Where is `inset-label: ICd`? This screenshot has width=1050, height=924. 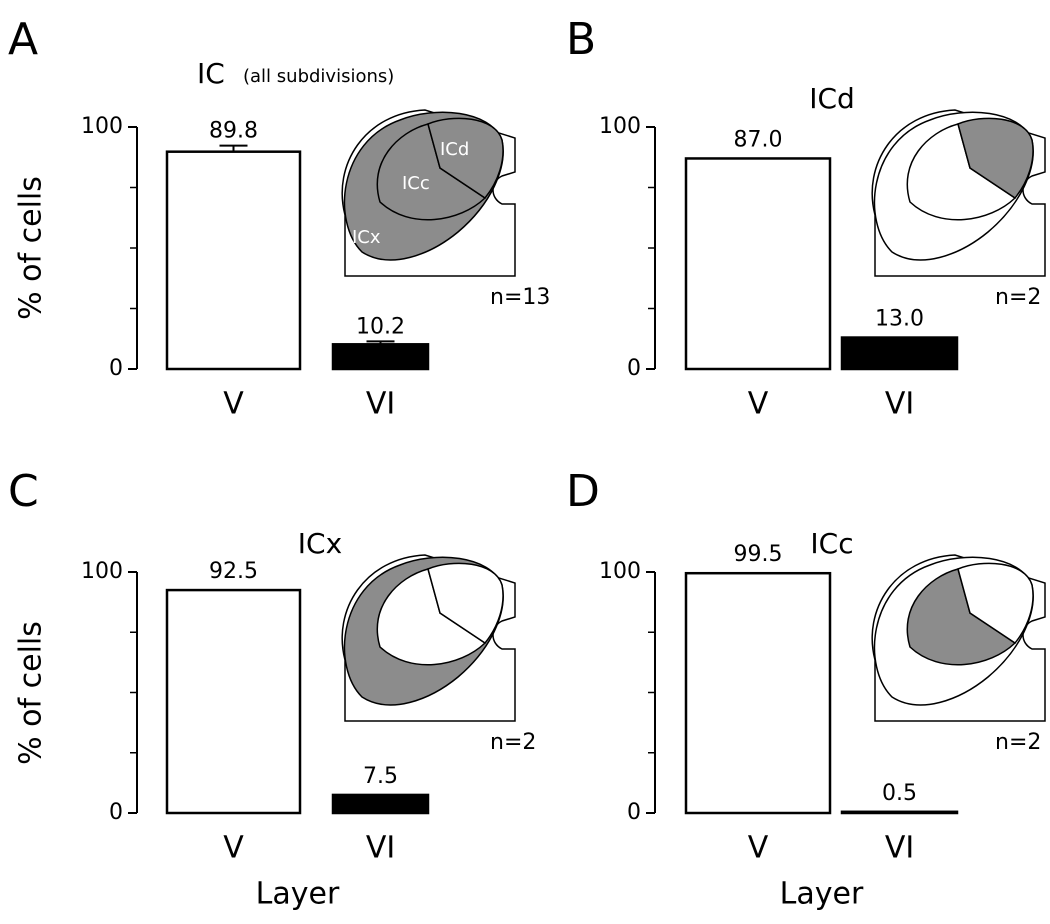 inset-label: ICd is located at coordinates (454, 149).